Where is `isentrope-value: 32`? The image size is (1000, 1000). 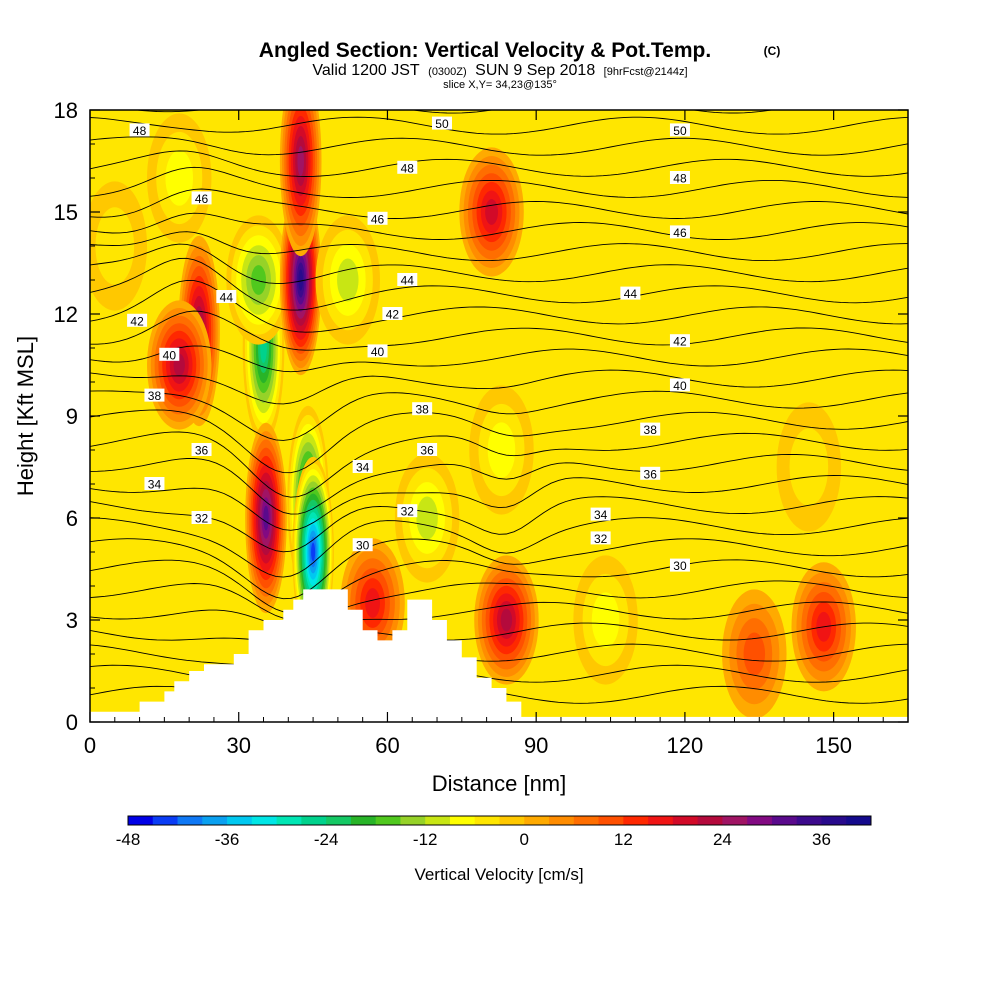 isentrope-value: 32 is located at coordinates (601, 539).